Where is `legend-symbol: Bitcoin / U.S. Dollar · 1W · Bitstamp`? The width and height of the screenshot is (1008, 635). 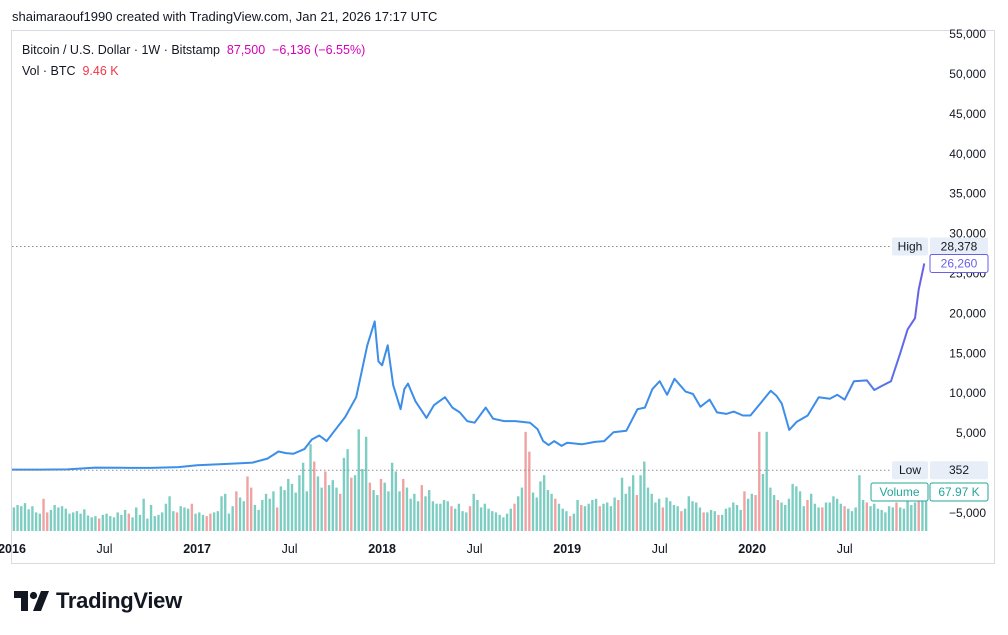
legend-symbol: Bitcoin / U.S. Dollar · 1W · Bitstamp is located at coordinates (121, 50).